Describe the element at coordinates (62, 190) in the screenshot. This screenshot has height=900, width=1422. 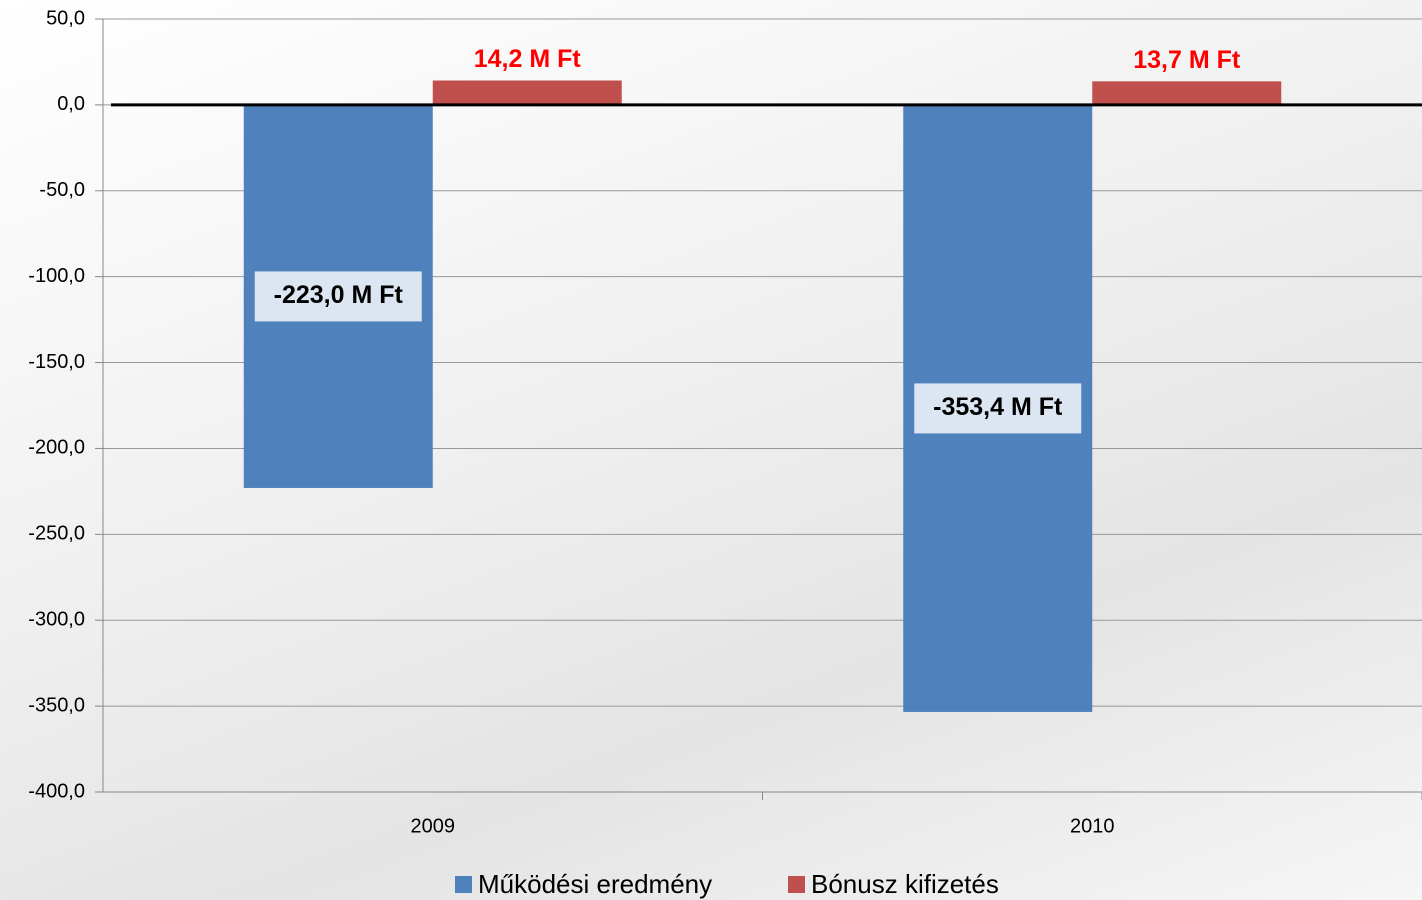
I see `y-tick-label: -50,0` at that location.